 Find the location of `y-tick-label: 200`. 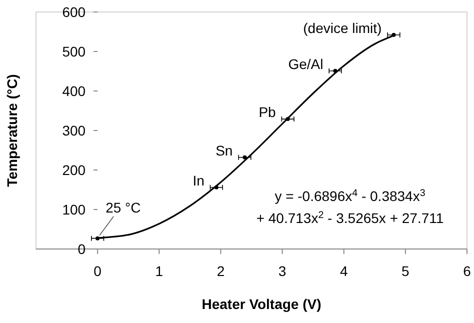

y-tick-label: 200 is located at coordinates (74, 170).